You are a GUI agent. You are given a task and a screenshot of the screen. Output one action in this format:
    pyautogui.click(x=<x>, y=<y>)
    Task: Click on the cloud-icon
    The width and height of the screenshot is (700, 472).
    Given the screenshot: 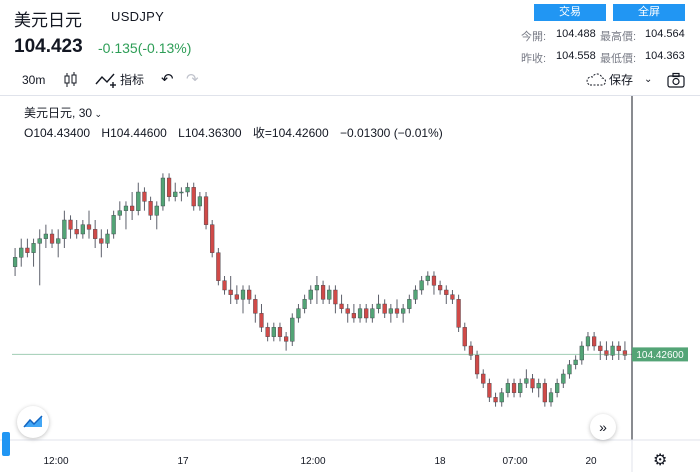 What is the action you would take?
    pyautogui.click(x=596, y=80)
    